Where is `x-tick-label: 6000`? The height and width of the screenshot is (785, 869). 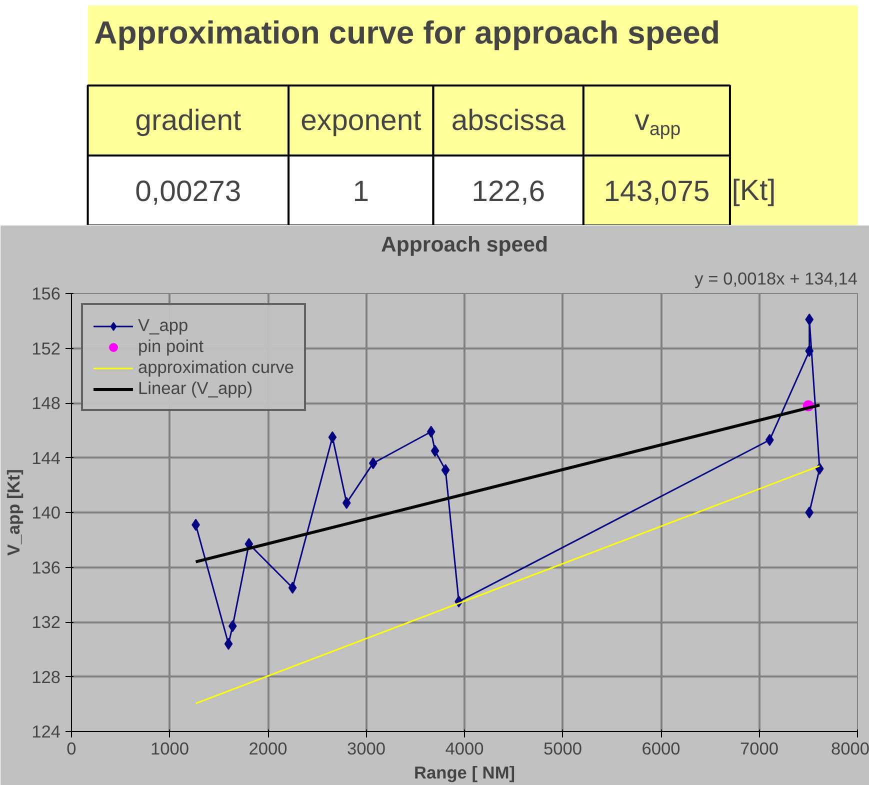
x-tick-label: 6000 is located at coordinates (661, 748).